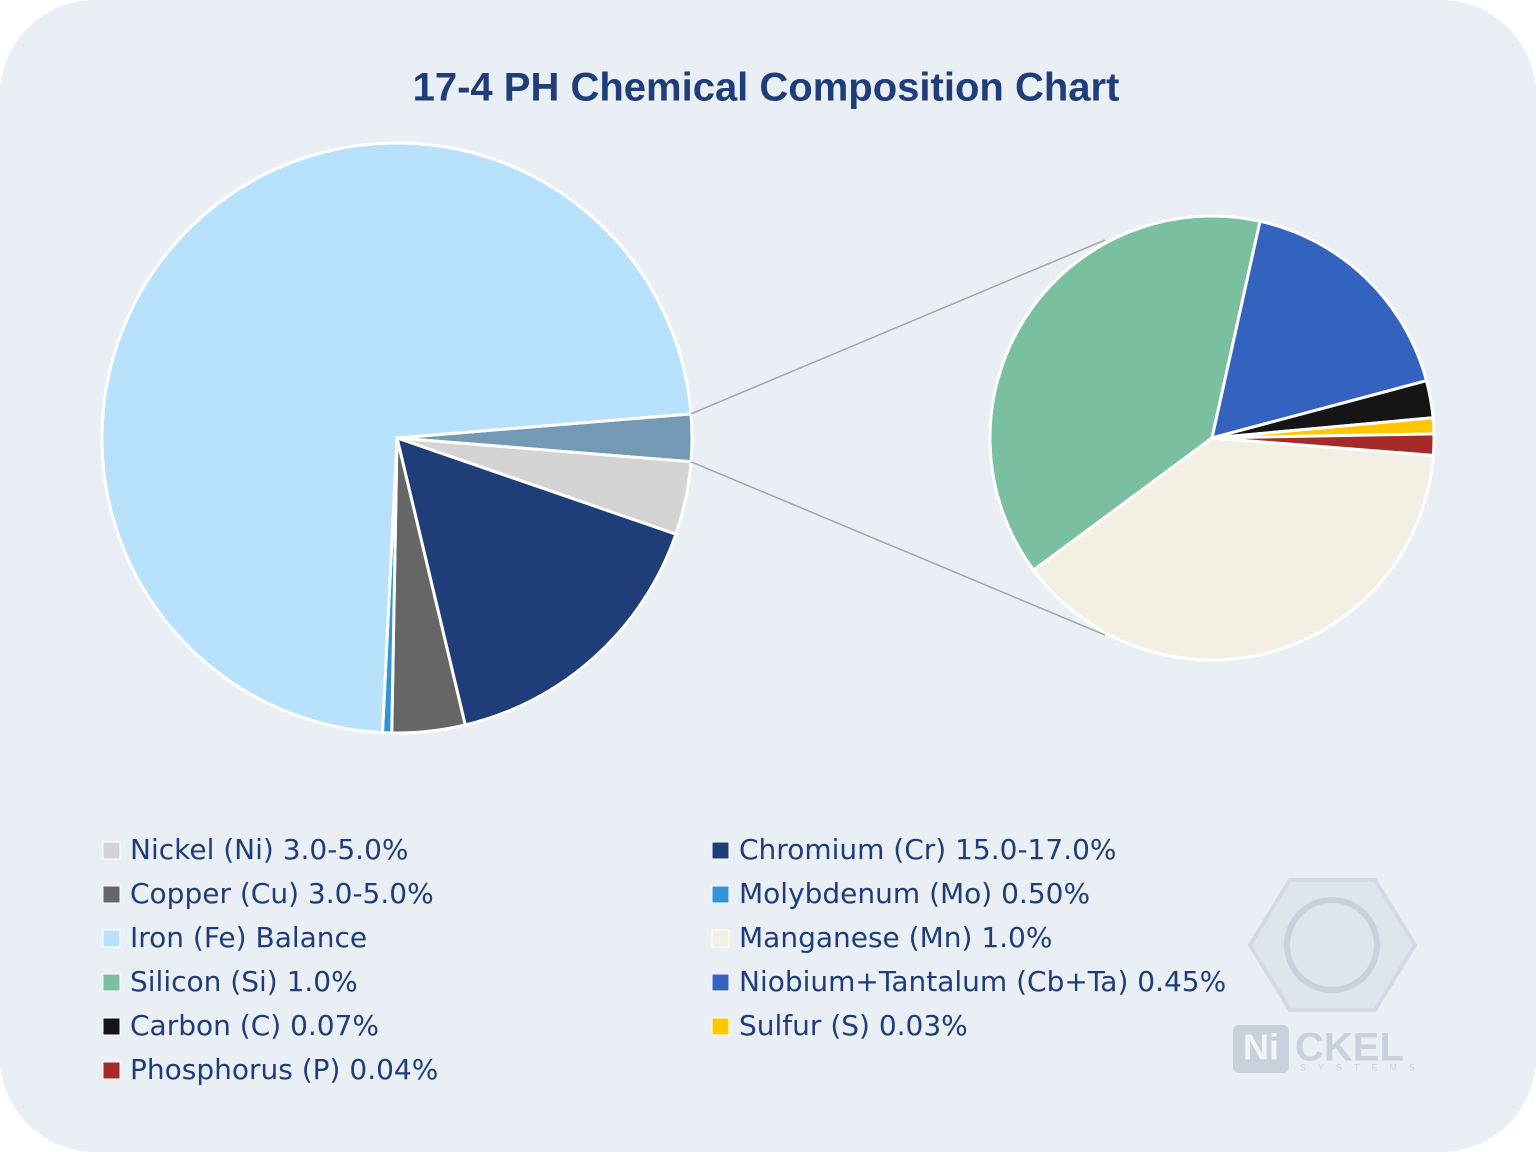 The width and height of the screenshot is (1536, 1152). What do you see at coordinates (269, 849) in the screenshot?
I see `legend-label: Nickel (Ni) 3.0-5.0%` at bounding box center [269, 849].